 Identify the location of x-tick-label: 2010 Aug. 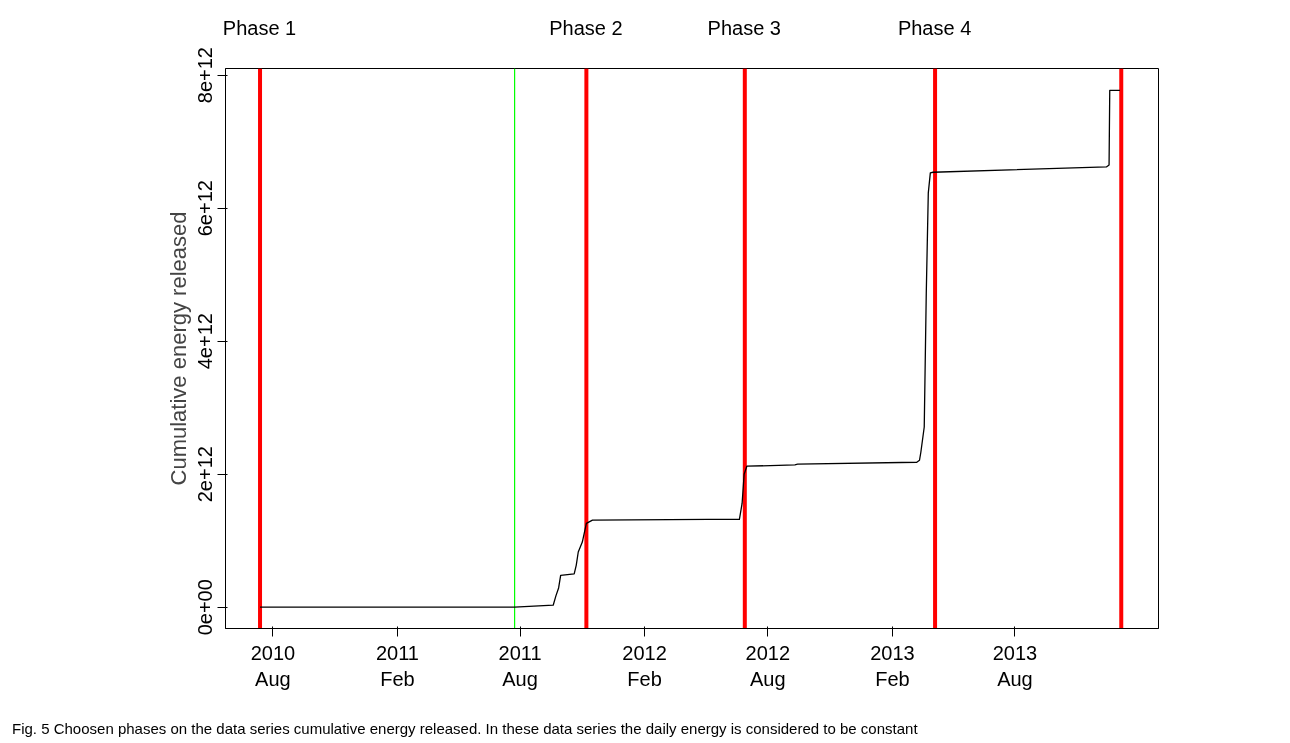
(273, 665).